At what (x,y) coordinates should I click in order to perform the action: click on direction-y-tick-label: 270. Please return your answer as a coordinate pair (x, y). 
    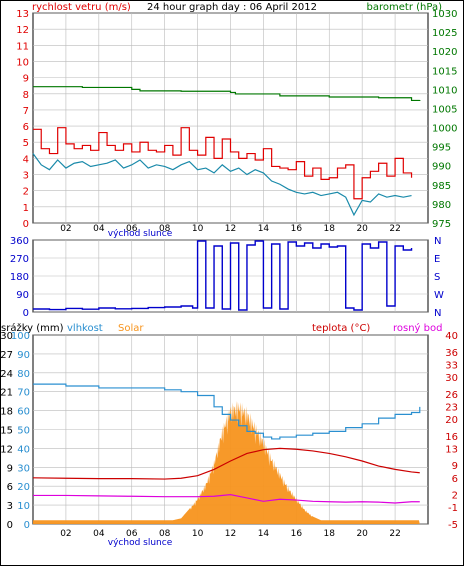
    Looking at the image, I should click on (19, 259).